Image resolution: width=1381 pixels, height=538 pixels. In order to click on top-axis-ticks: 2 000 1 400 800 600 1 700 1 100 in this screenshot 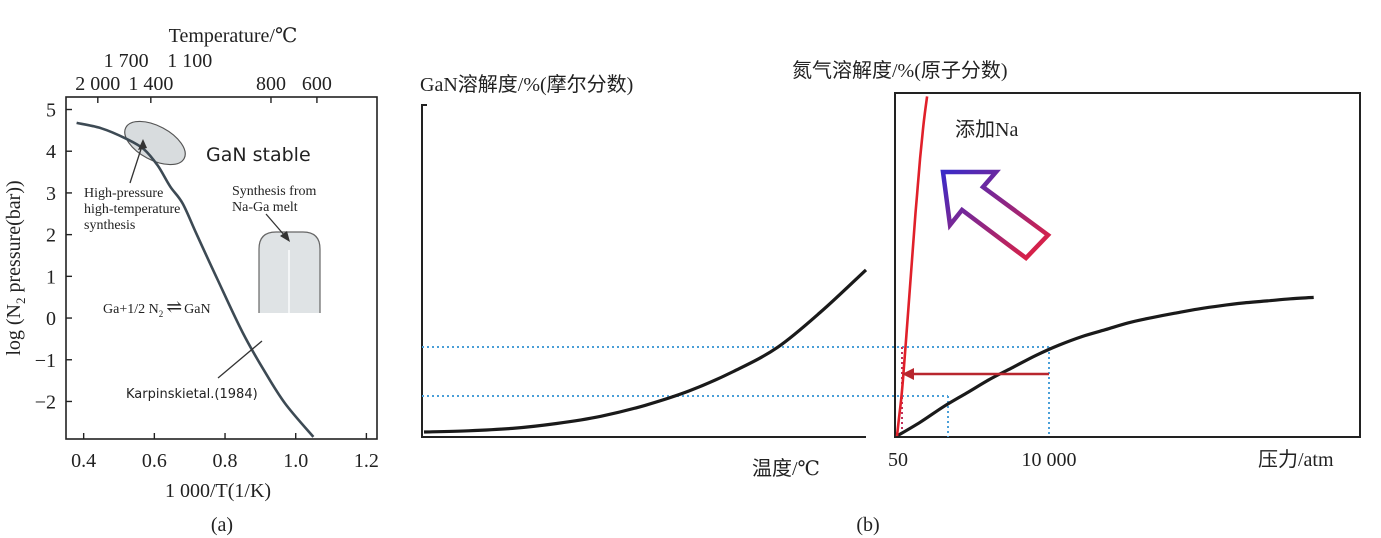, I will do `click(203, 76)`.